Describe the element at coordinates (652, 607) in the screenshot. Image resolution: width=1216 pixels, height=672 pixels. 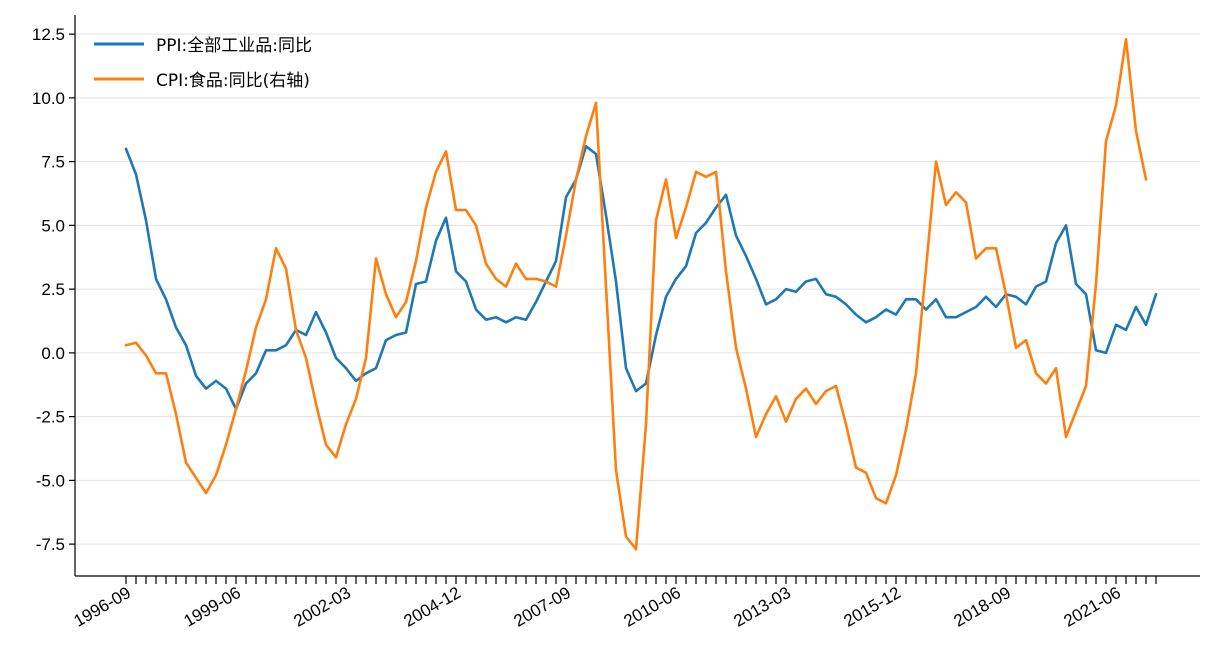
I see `x-tick-label: 2010-06` at that location.